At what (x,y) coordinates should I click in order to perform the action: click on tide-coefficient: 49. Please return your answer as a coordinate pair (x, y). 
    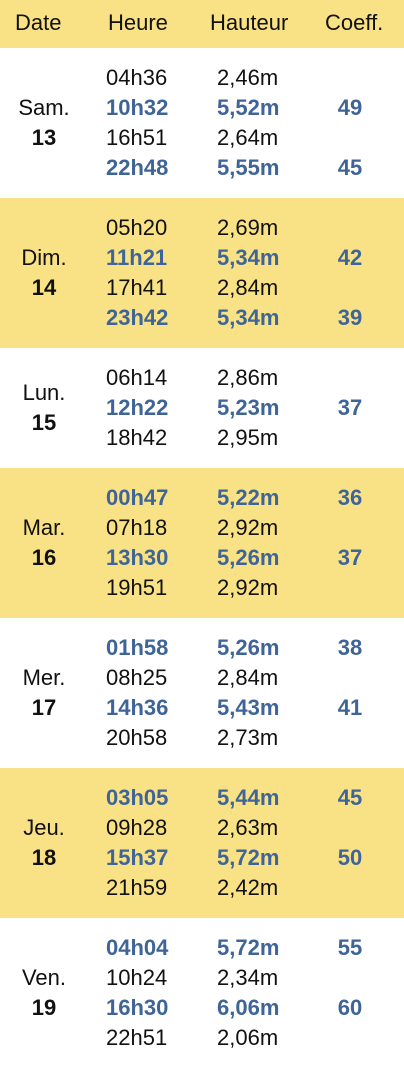
    Looking at the image, I should click on (350, 107).